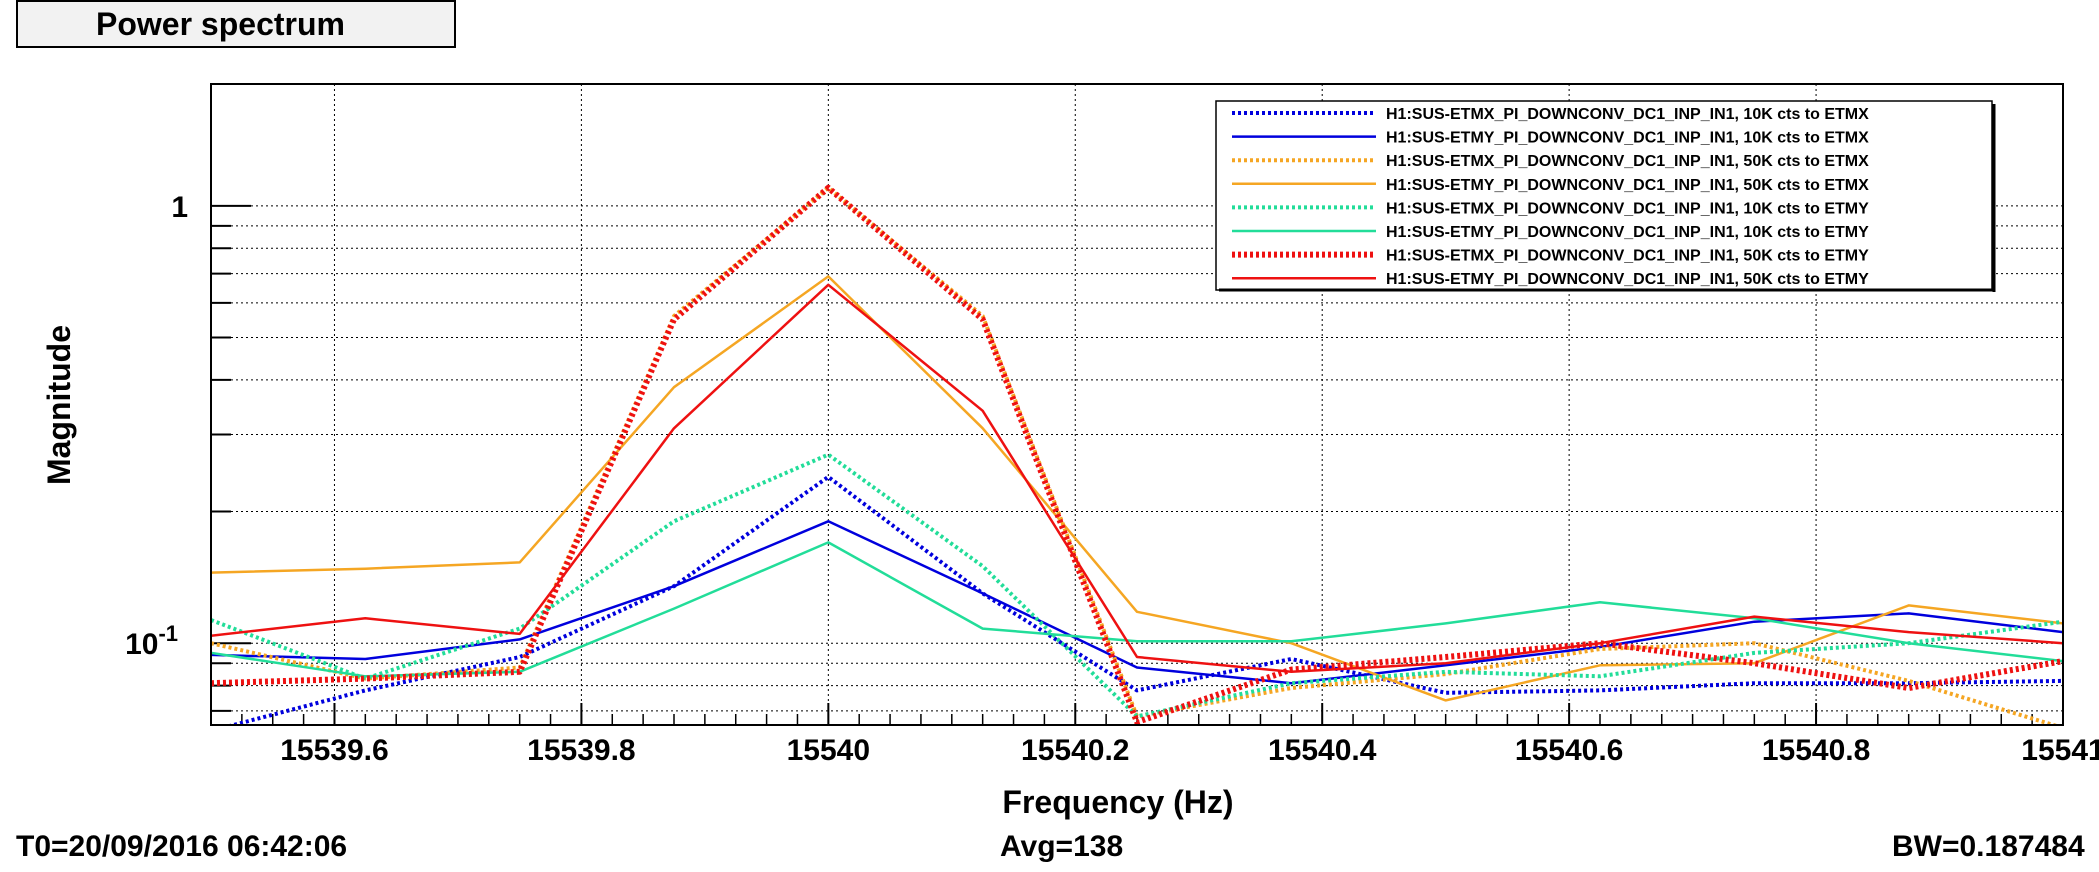 The height and width of the screenshot is (872, 2099). What do you see at coordinates (1816, 750) in the screenshot?
I see `x-tick-label: 15540.8` at bounding box center [1816, 750].